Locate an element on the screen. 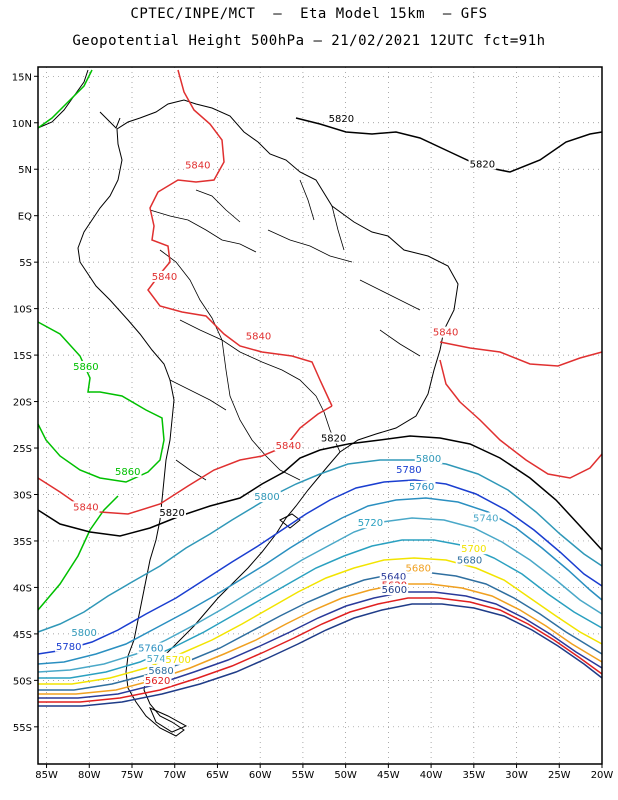 This screenshot has height=800, width=618. contour-label: 5600 is located at coordinates (394, 590).